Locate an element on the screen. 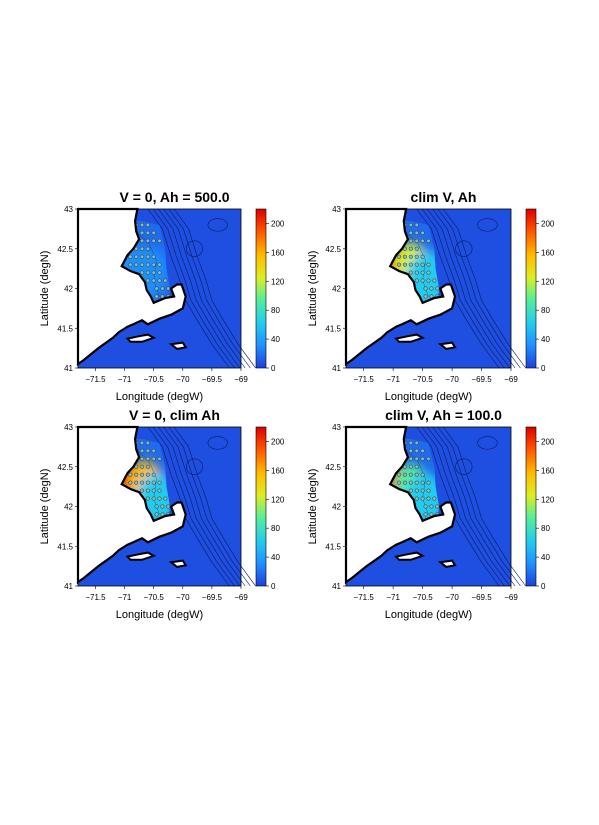 This screenshot has height=825, width=599. x-tick-label: −70 is located at coordinates (452, 379).